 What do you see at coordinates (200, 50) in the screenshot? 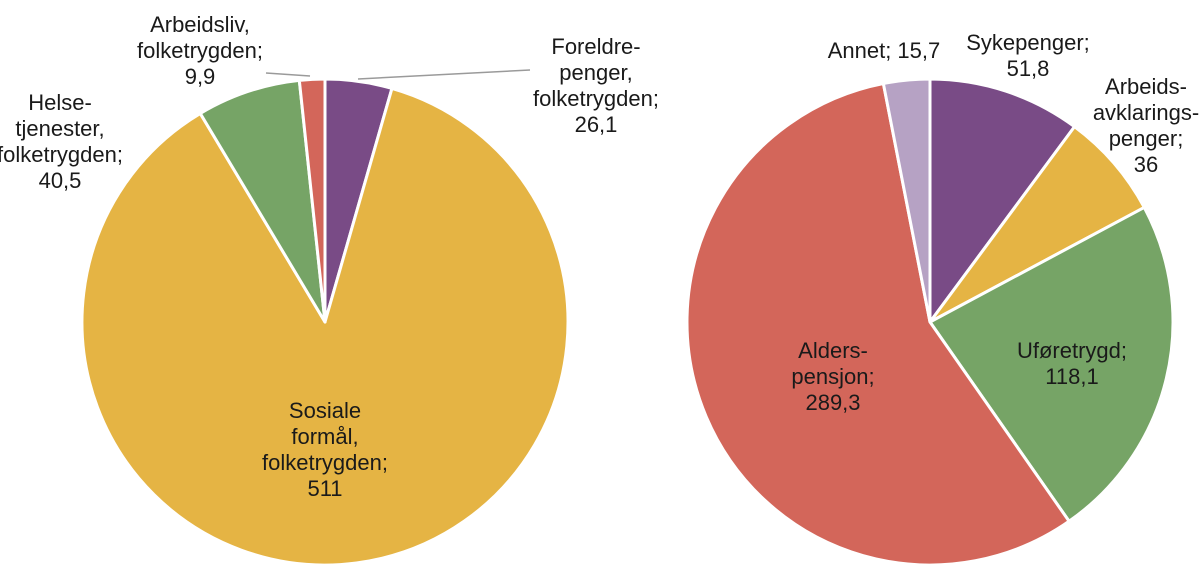
I see `pie-1-label-4: Arbeidsliv, folketrygden; 9,9` at bounding box center [200, 50].